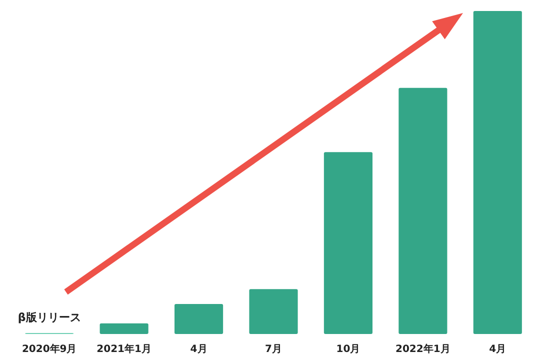 The image size is (545, 360). What do you see at coordinates (49, 349) in the screenshot?
I see `x-tick-label: 2020年9月` at bounding box center [49, 349].